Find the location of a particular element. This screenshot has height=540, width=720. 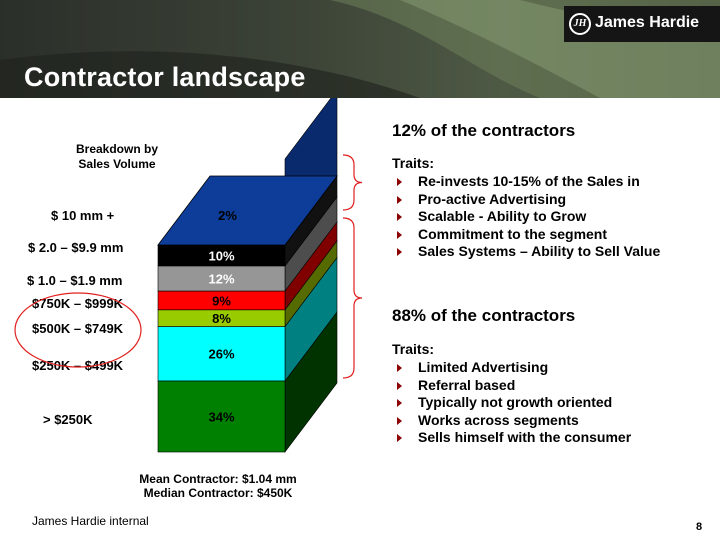

bottom-trait-item: Referral based is located at coordinates (513, 386).